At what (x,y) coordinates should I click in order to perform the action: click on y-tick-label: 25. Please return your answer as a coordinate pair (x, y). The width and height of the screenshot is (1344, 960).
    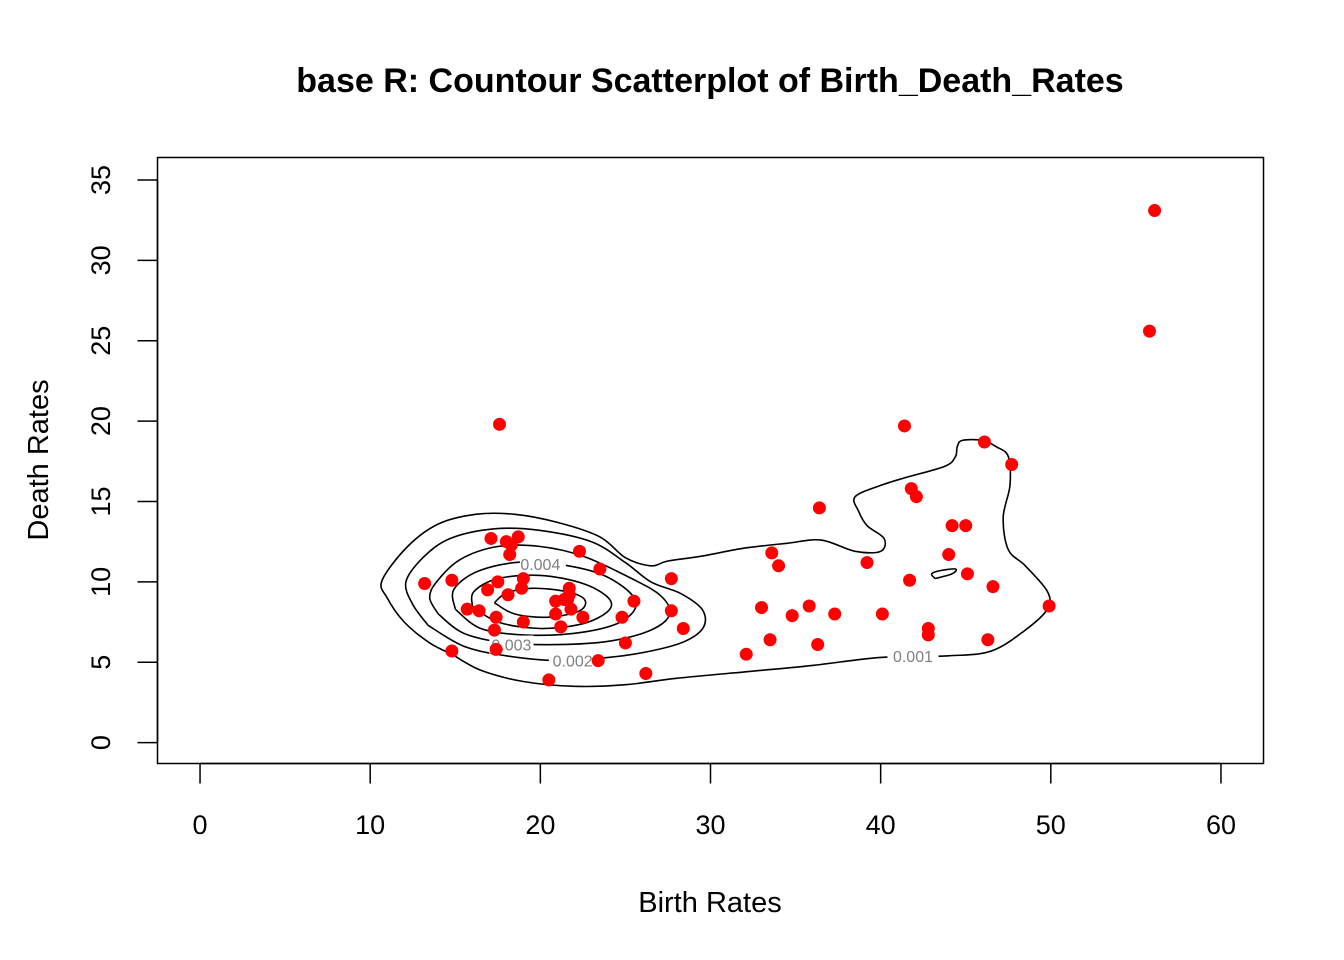
    Looking at the image, I should click on (101, 341).